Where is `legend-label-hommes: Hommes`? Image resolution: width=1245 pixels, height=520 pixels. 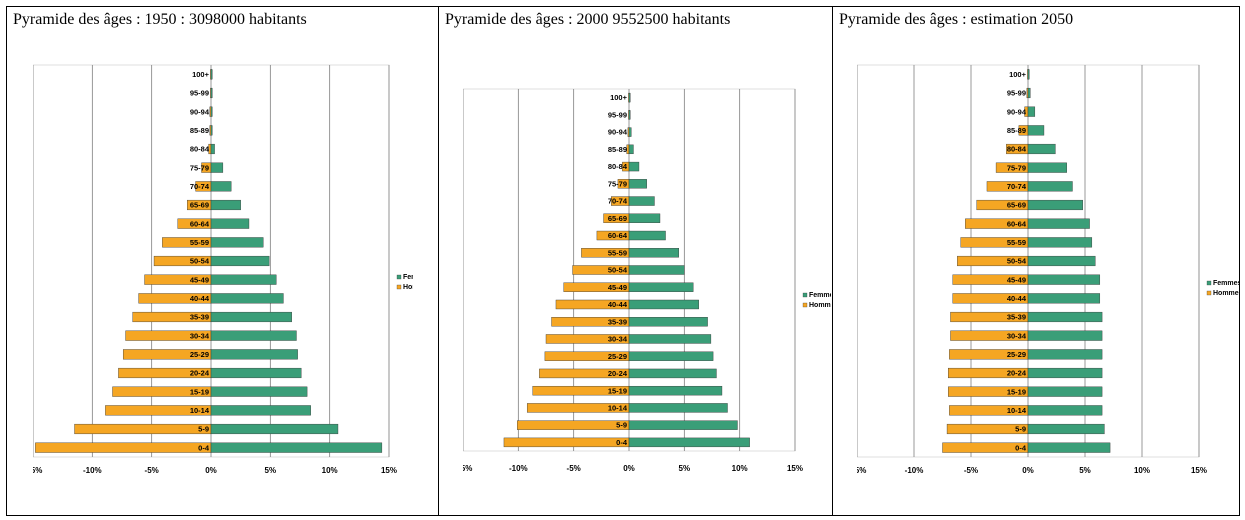 legend-label-hommes: Hommes is located at coordinates (408, 287).